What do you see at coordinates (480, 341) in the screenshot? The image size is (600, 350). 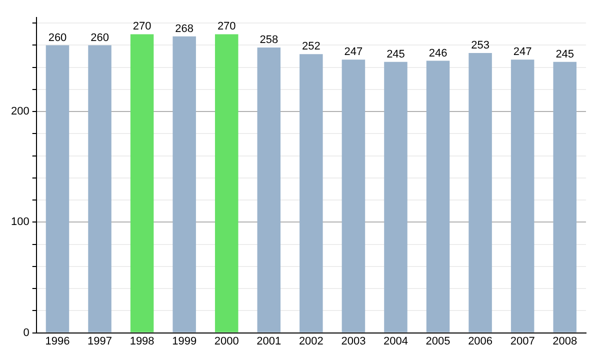 I see `x-tick-label: 2006` at bounding box center [480, 341].